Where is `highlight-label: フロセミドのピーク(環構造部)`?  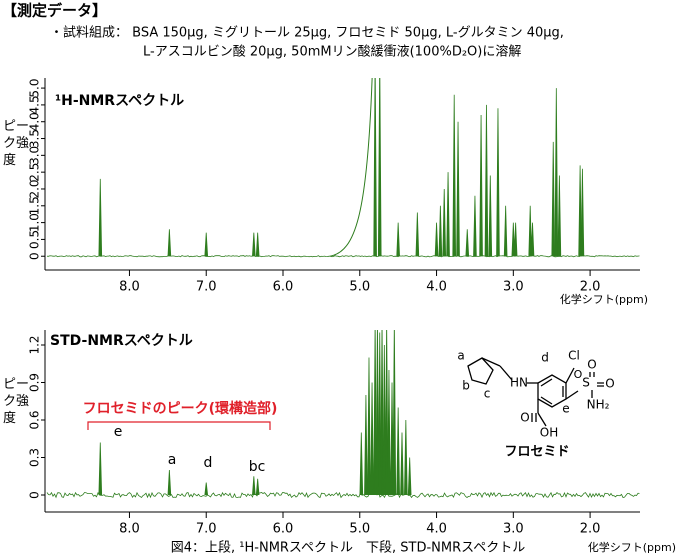 highlight-label: フロセミドのピーク(環構造部) is located at coordinates (180, 408).